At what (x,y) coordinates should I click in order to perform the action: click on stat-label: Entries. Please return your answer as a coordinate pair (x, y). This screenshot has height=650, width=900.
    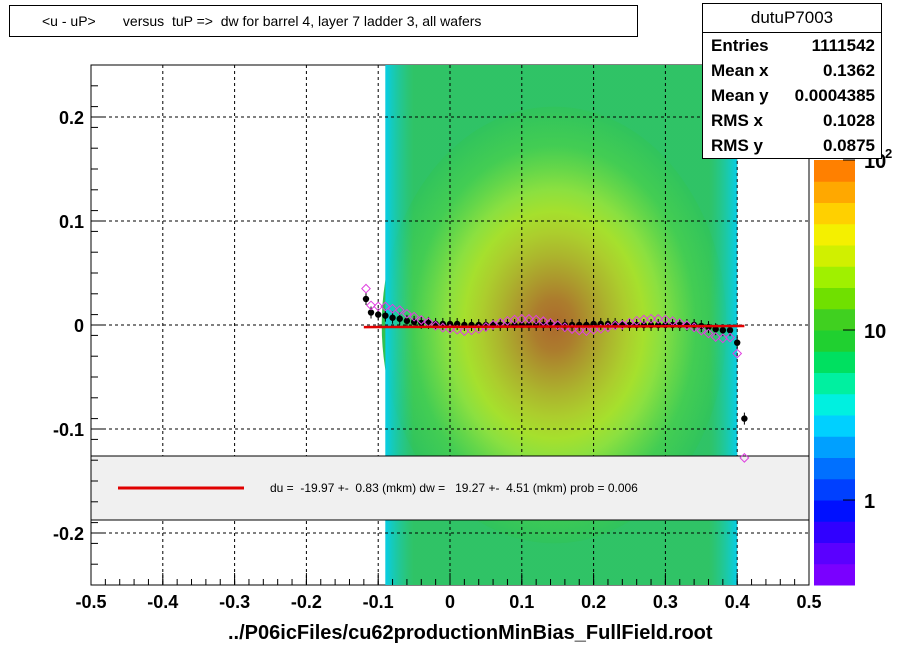
    Looking at the image, I should click on (740, 45).